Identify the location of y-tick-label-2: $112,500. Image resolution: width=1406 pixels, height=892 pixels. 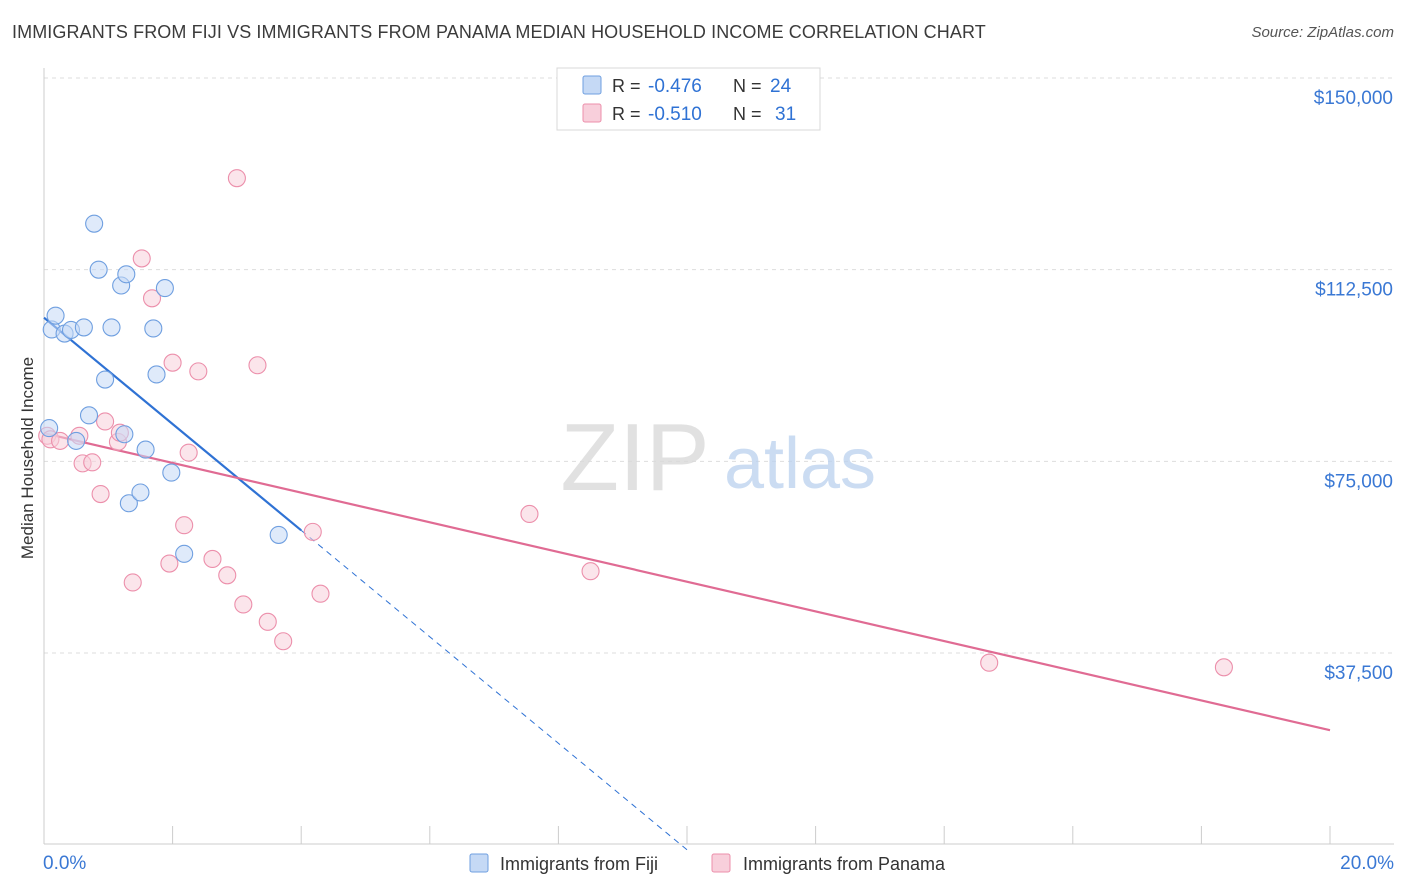
(1354, 290).